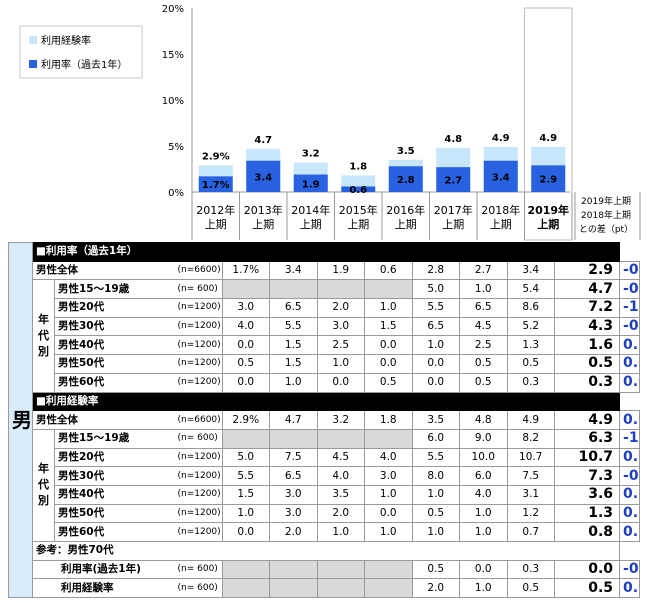  What do you see at coordinates (114, 513) in the screenshot?
I see `row-label: 男性50代` at bounding box center [114, 513].